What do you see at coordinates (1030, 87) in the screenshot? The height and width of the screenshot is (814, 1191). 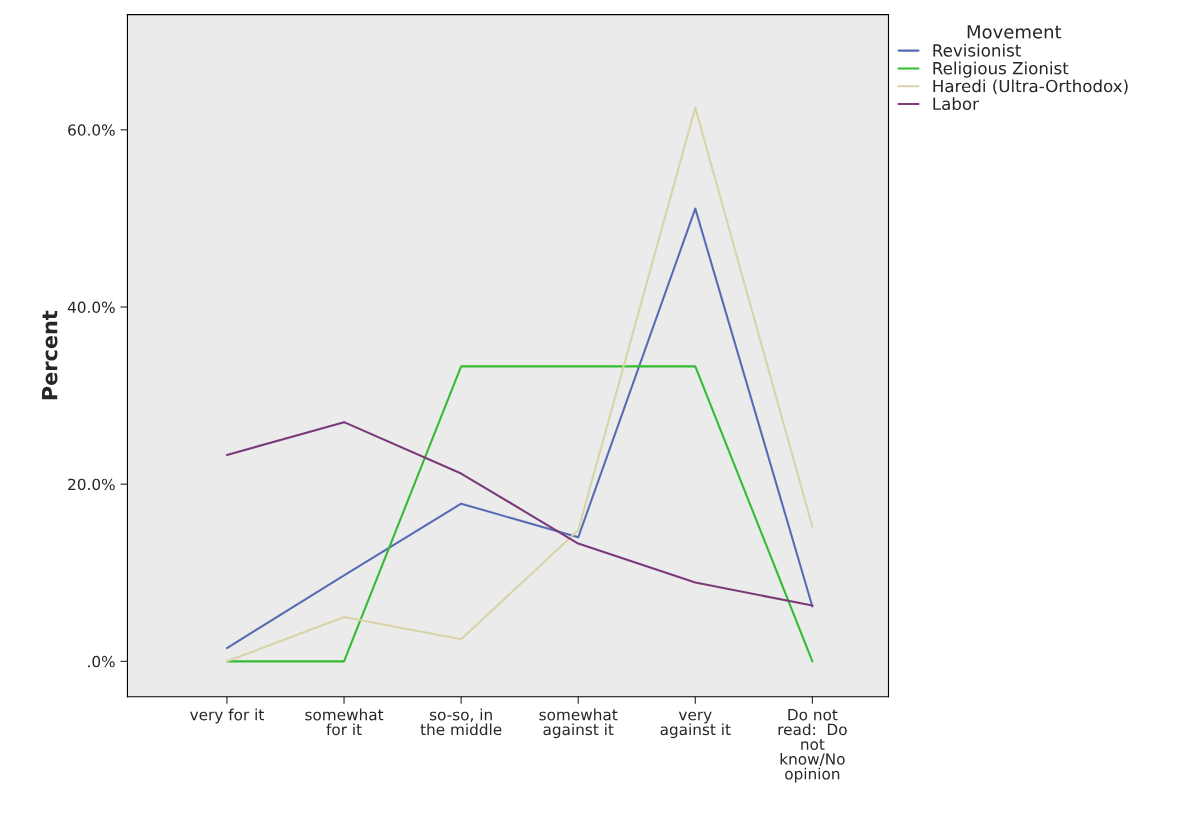 I see `legend-label: Haredi (Ultra-Orthodox)` at bounding box center [1030, 87].